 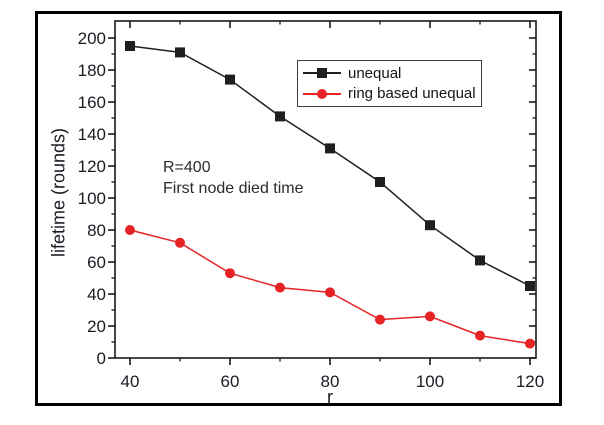 What do you see at coordinates (96, 230) in the screenshot?
I see `y-tick-label: 80` at bounding box center [96, 230].